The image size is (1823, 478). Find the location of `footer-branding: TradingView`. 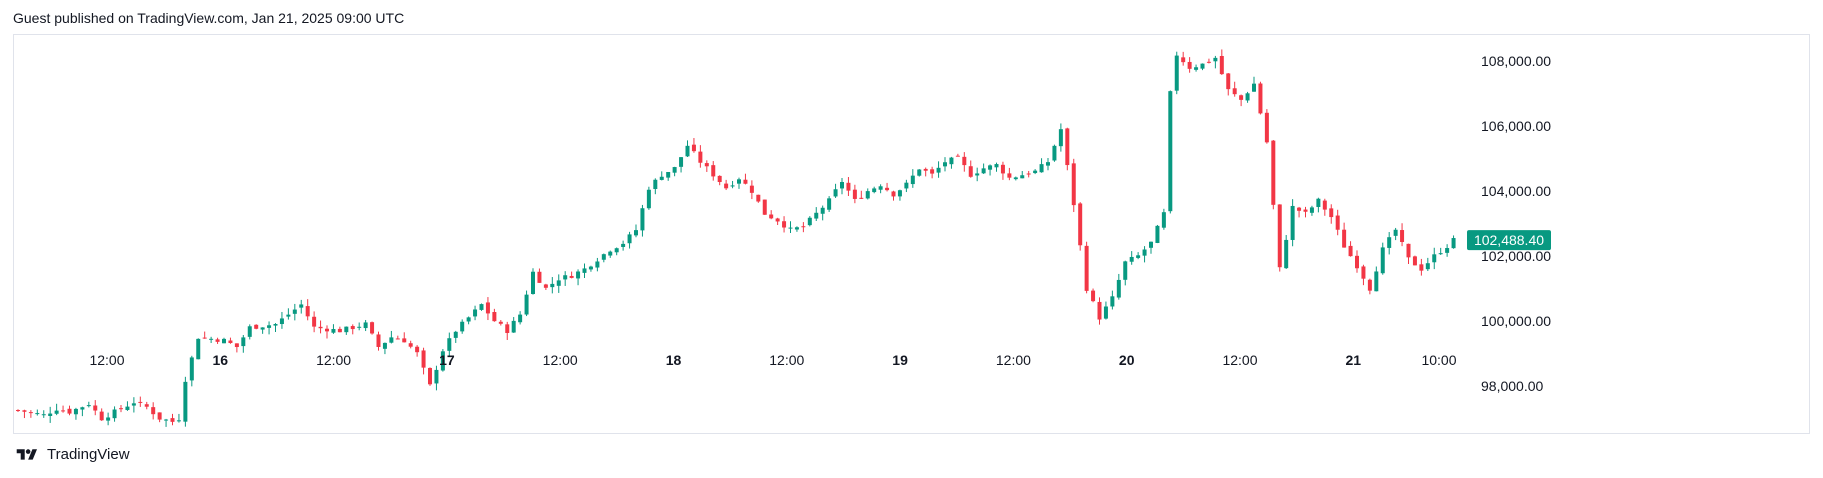

footer-branding: TradingView is located at coordinates (71, 454).